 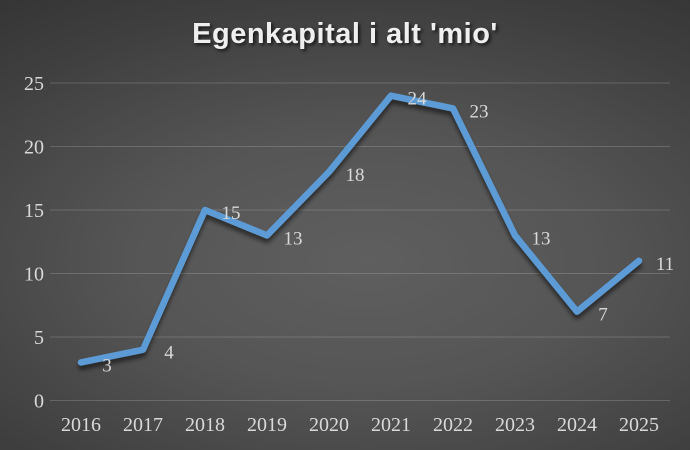 I want to click on x-tick-label: 2020, so click(x=329, y=425).